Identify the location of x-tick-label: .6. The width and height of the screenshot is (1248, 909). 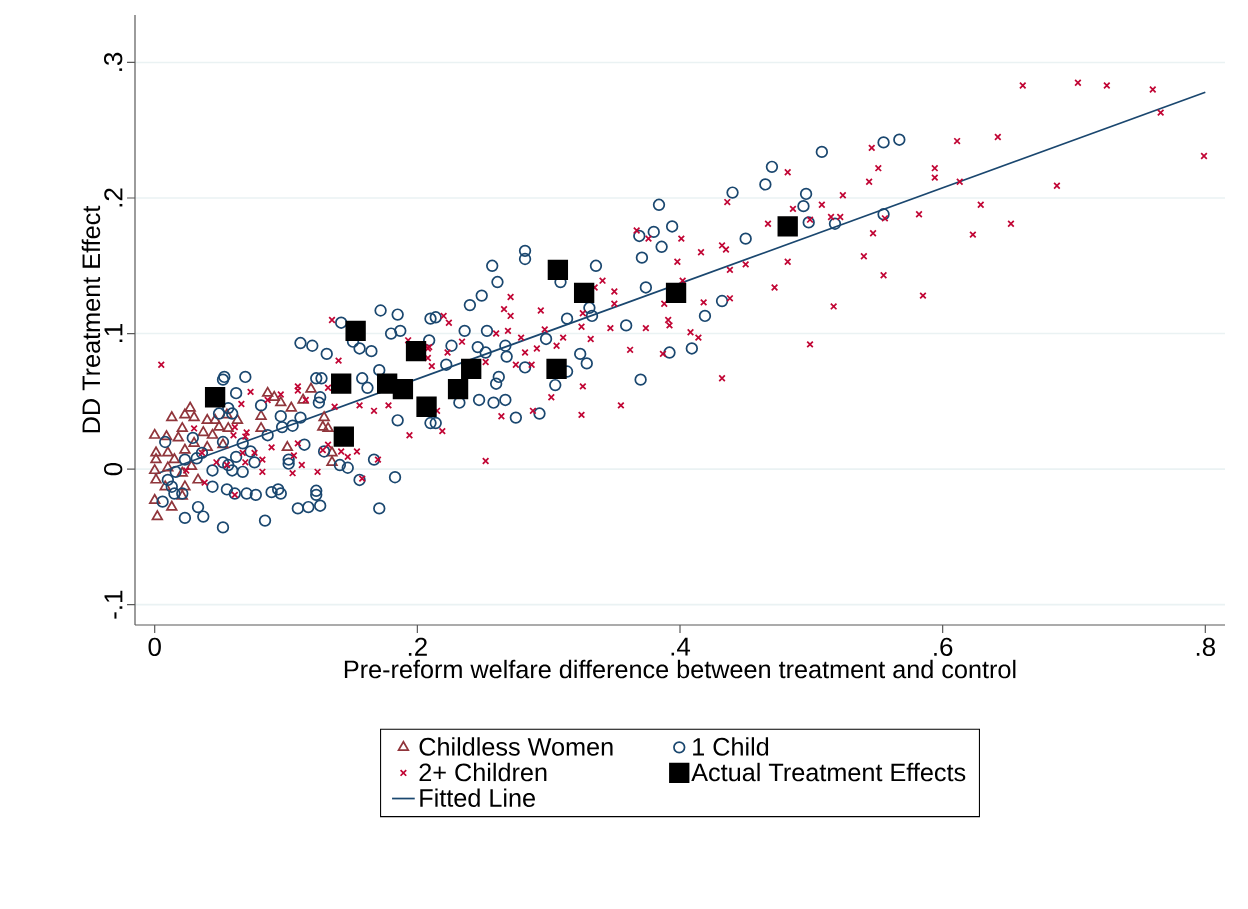
(943, 646).